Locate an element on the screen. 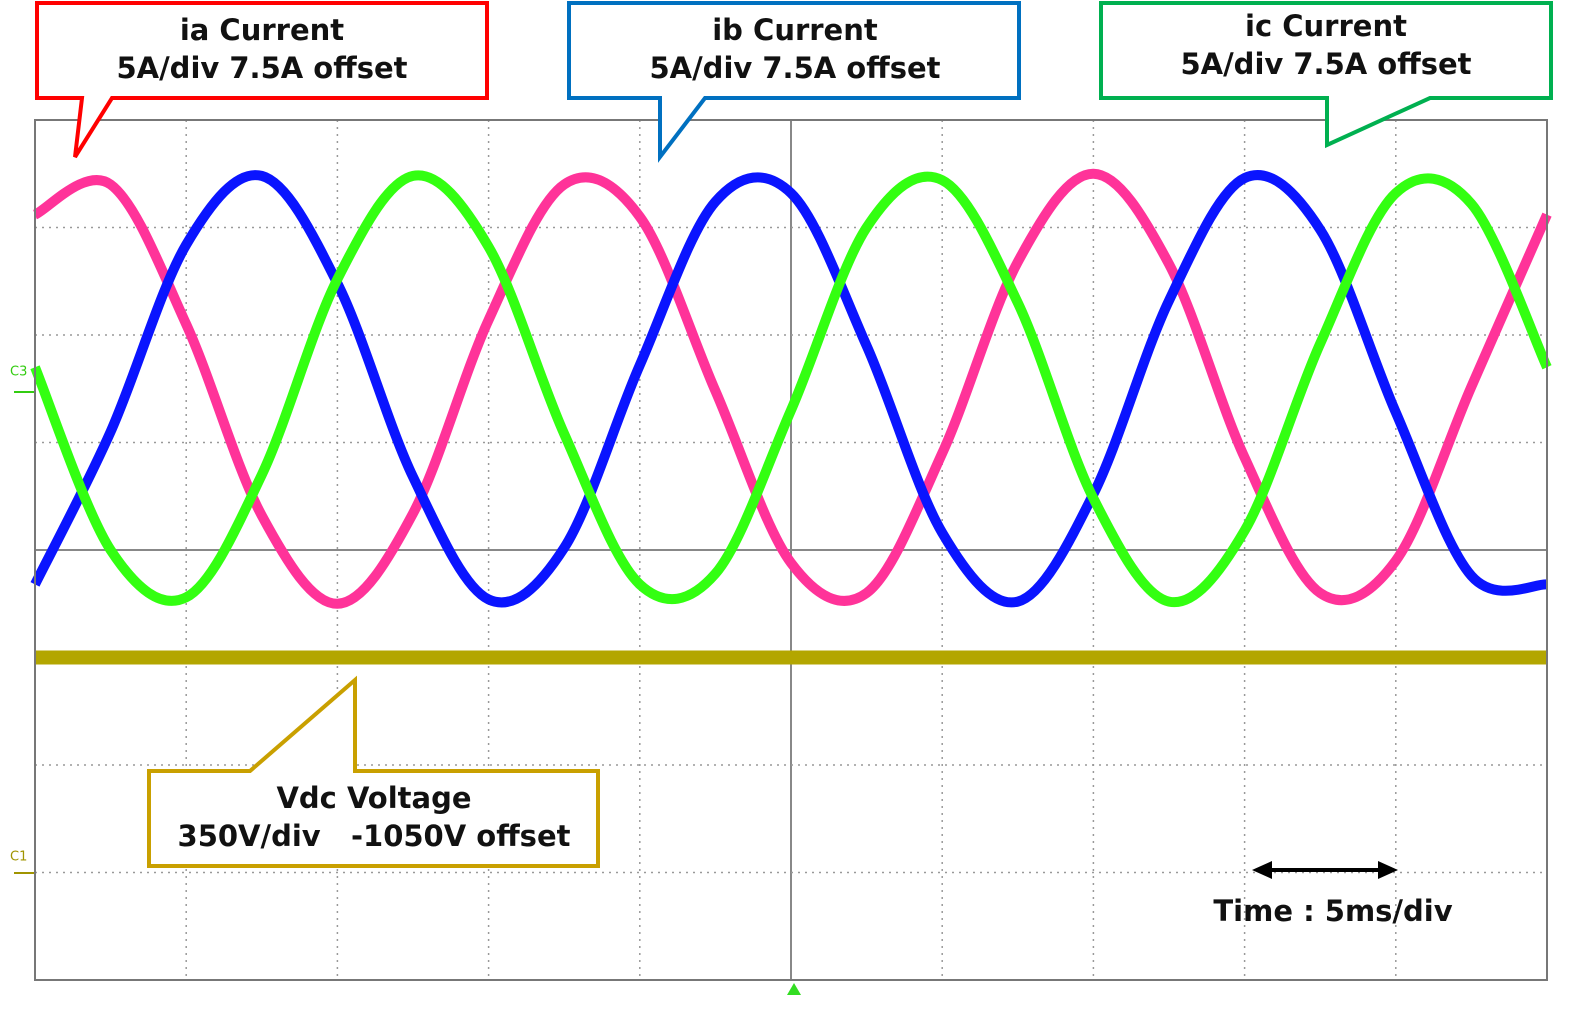 Image resolution: width=1587 pixels, height=1015 pixels. callout-title: ia Current is located at coordinates (262, 30).